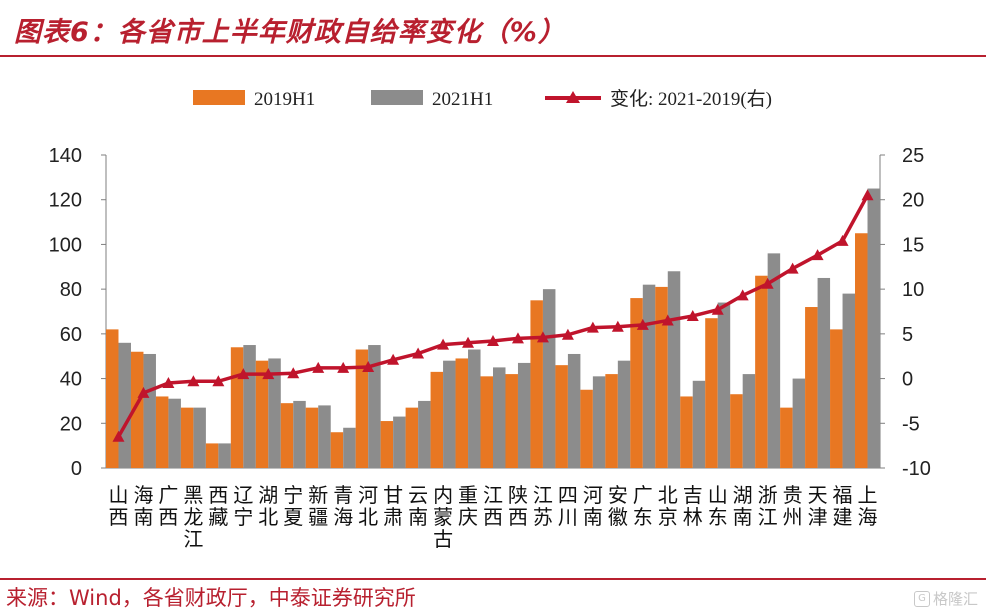 The width and height of the screenshot is (986, 613). What do you see at coordinates (907, 380) in the screenshot?
I see `y-right-tick-label: 0` at bounding box center [907, 380].